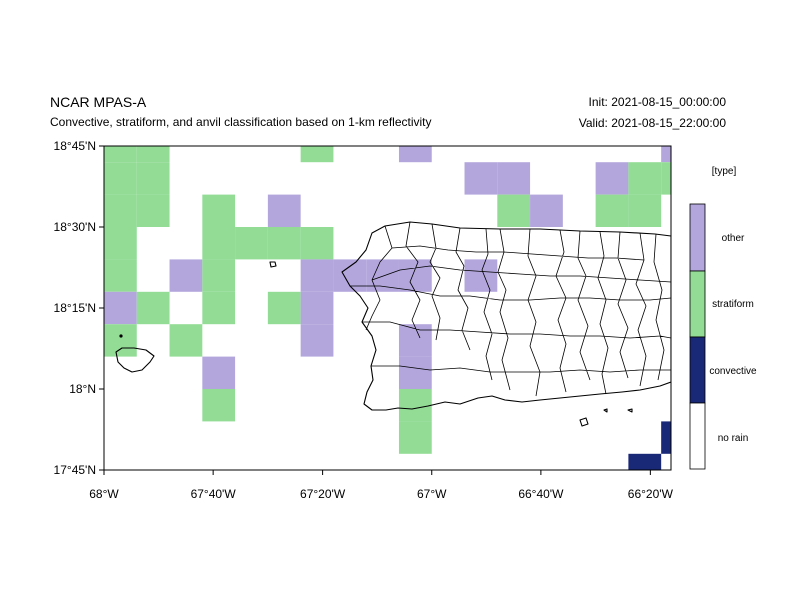 The height and width of the screenshot is (600, 800). What do you see at coordinates (733, 371) in the screenshot?
I see `legend-label-convective: convective` at bounding box center [733, 371].